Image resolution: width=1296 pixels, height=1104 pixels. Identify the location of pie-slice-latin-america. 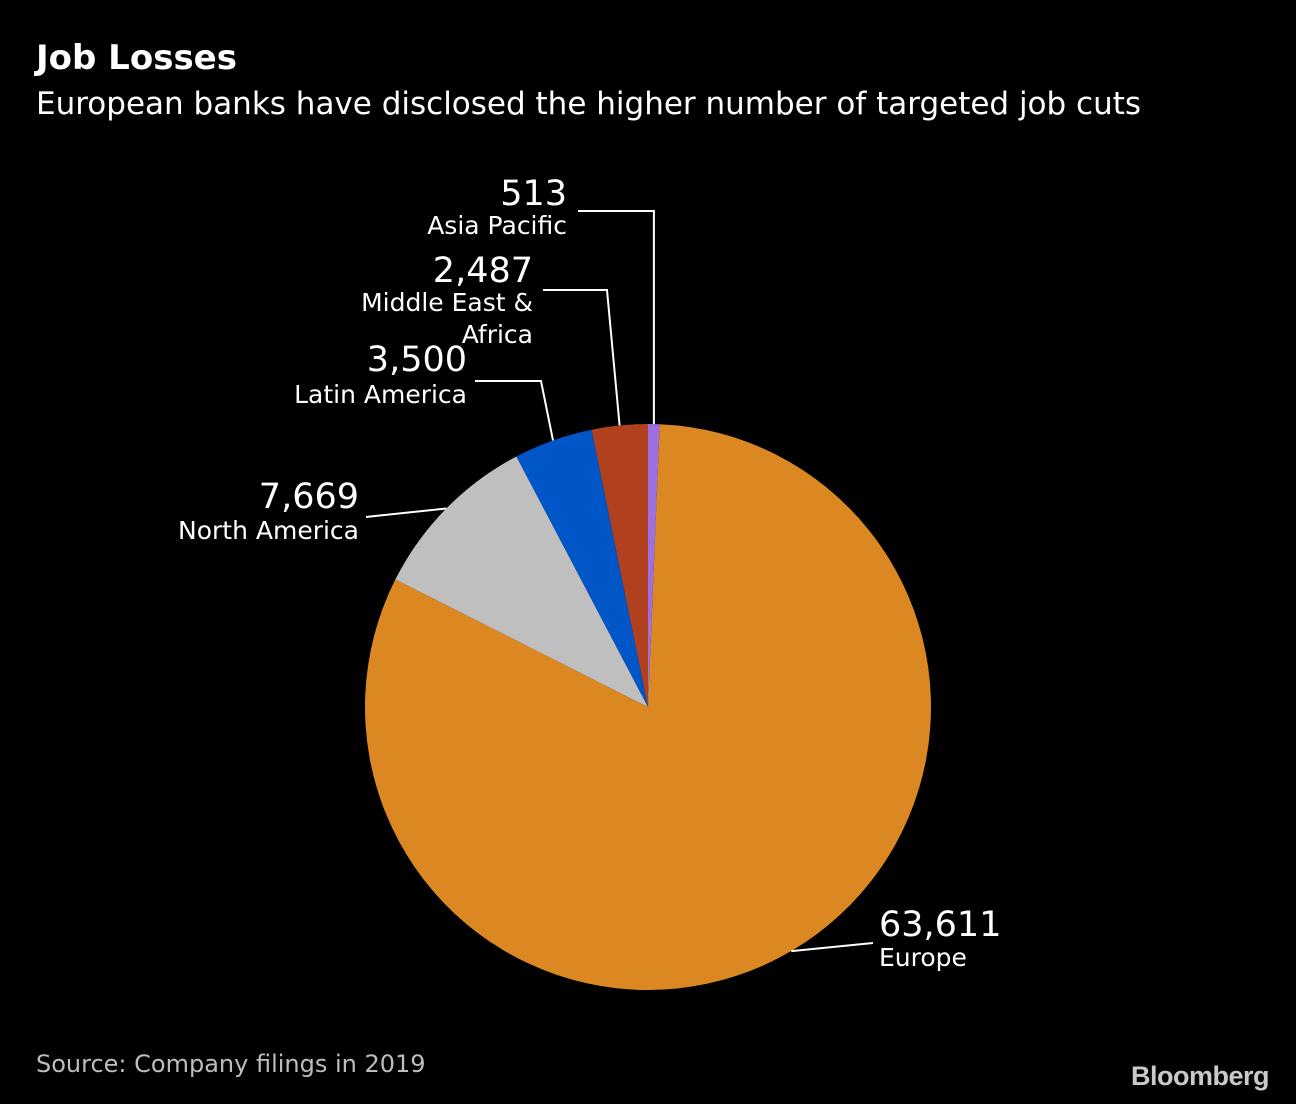
(582, 568).